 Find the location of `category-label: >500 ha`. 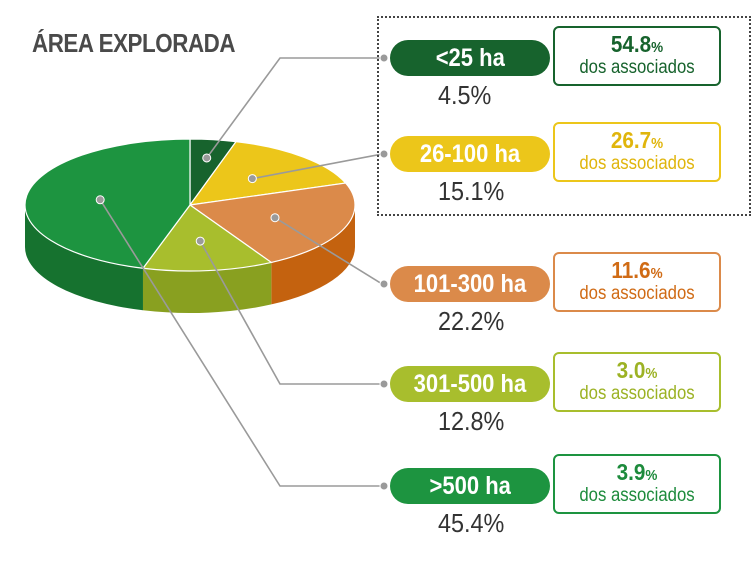

category-label: >500 ha is located at coordinates (470, 485).